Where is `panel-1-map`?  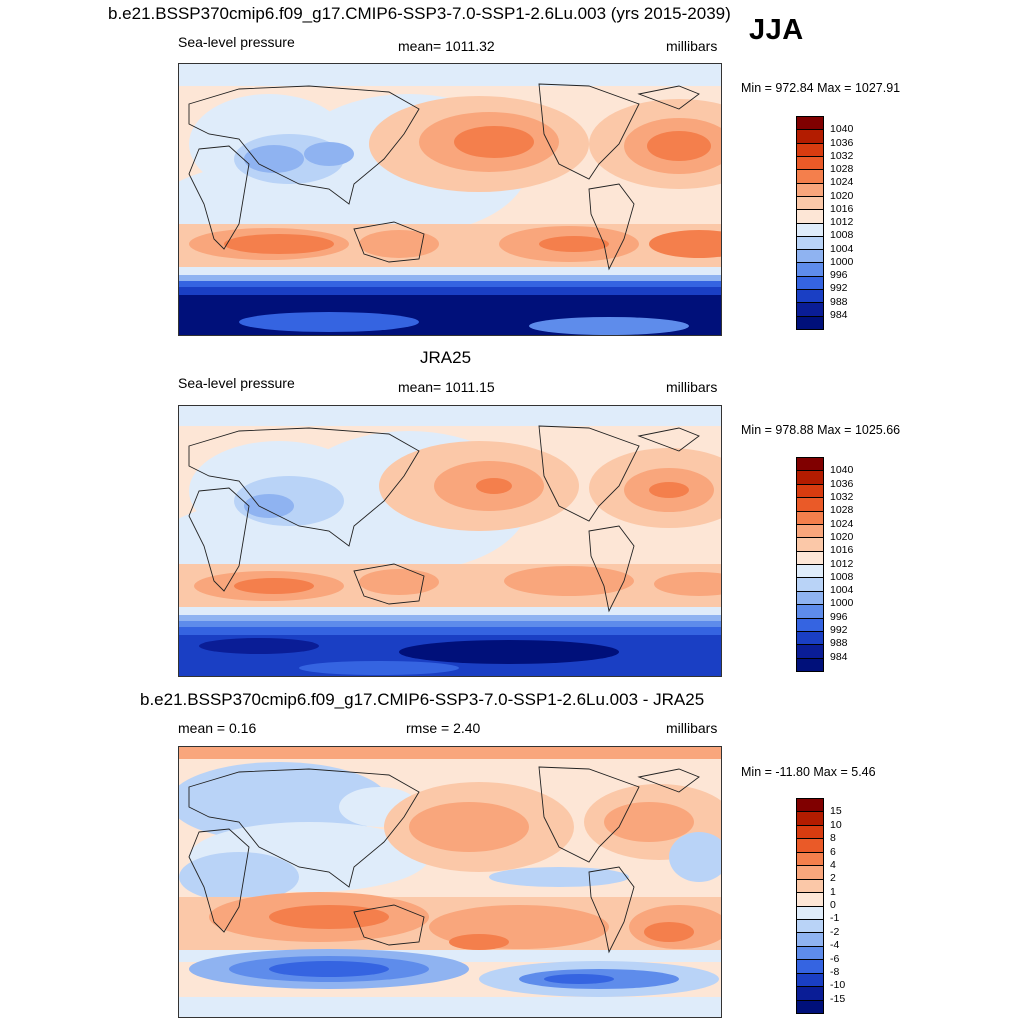 panel-1-map is located at coordinates (450, 199).